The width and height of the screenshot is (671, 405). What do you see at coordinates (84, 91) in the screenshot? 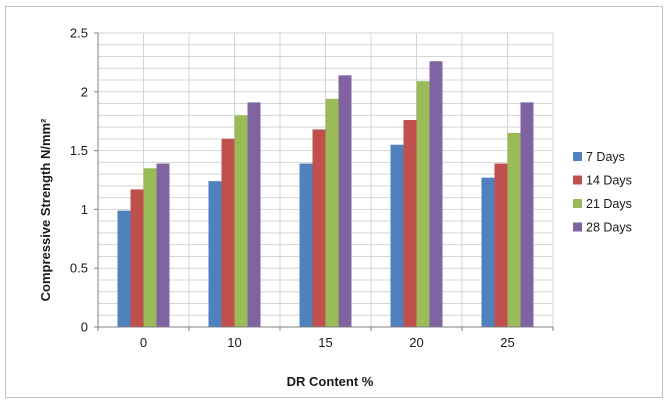
I see `y-tick-label: 2` at bounding box center [84, 91].